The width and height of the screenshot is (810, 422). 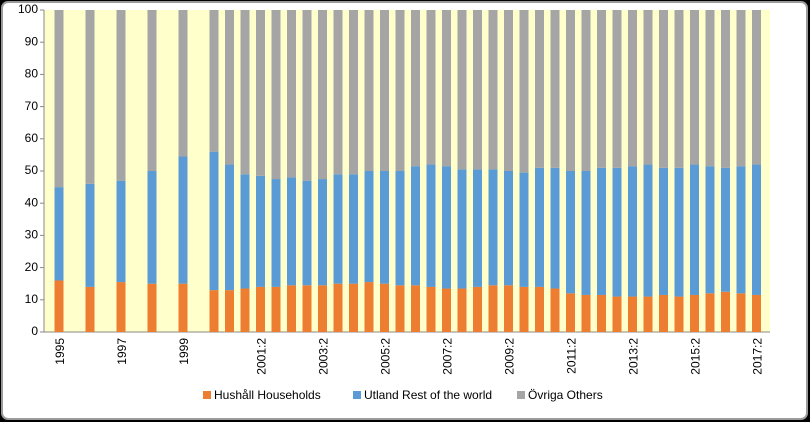 What do you see at coordinates (634, 356) in the screenshot?
I see `x-tick-label: 2013:2` at bounding box center [634, 356].